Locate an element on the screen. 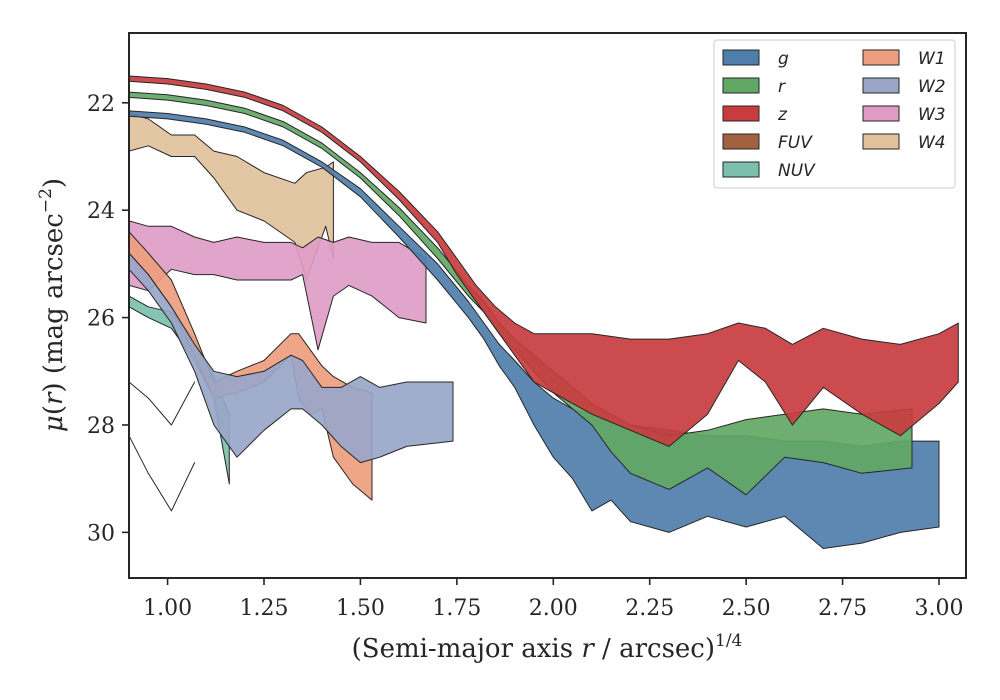 The height and width of the screenshot is (700, 1000). legend-label-w3: W3 is located at coordinates (932, 115).